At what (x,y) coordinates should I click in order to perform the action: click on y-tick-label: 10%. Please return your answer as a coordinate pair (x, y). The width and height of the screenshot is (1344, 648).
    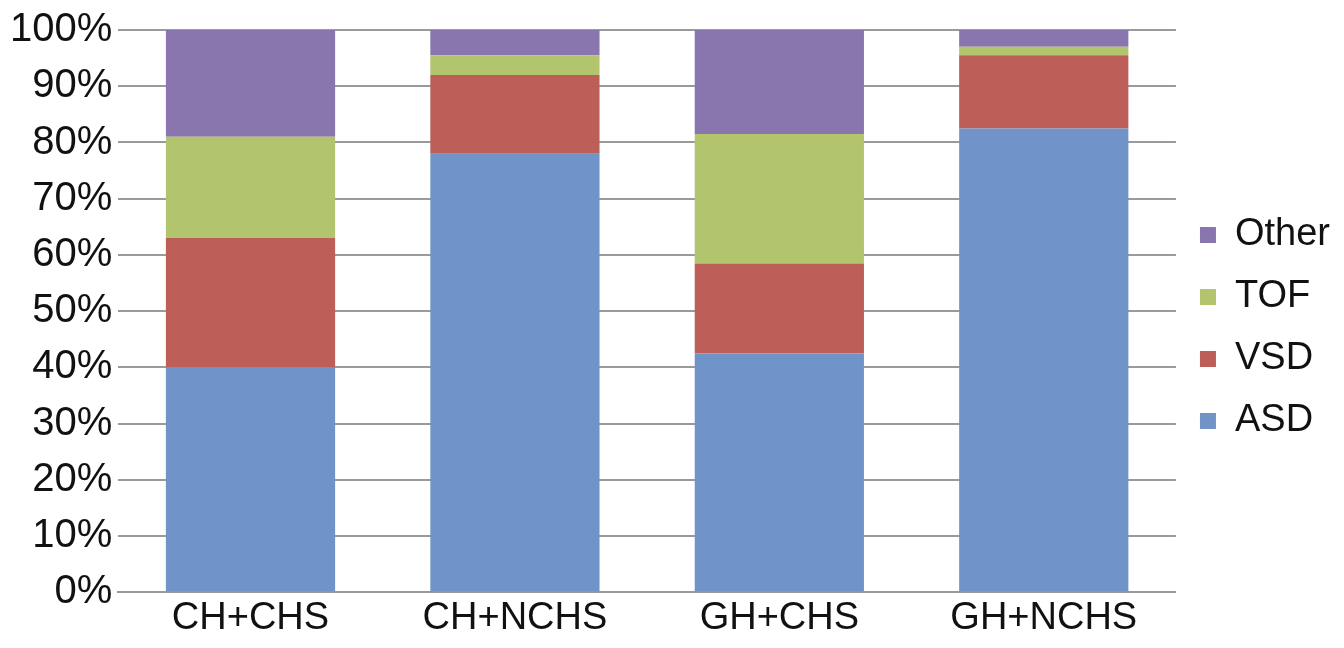
    Looking at the image, I should click on (72, 533).